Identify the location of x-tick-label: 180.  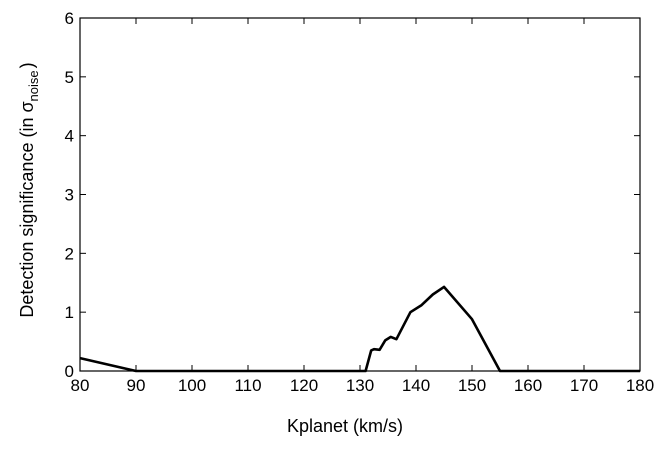
(640, 385).